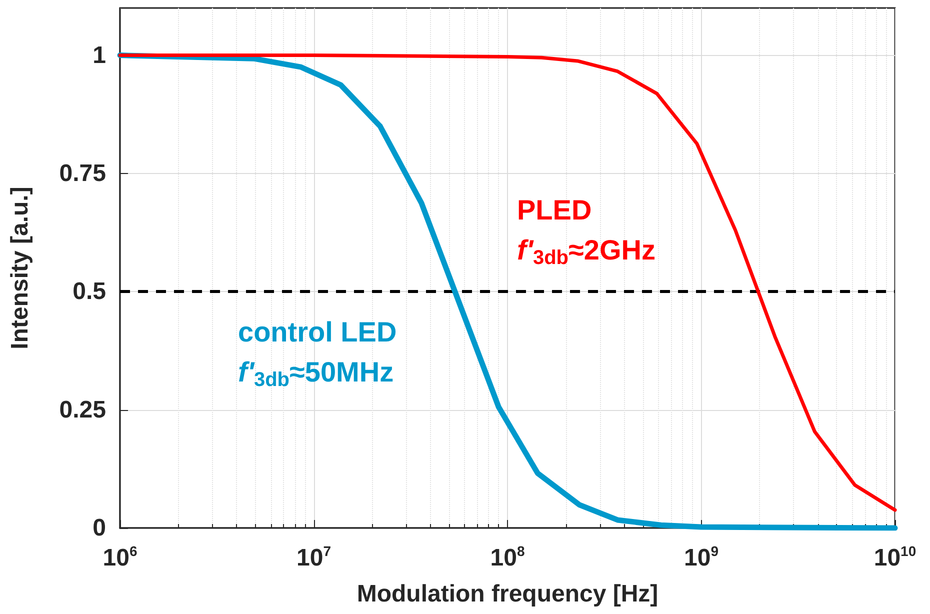 Image resolution: width=930 pixels, height=614 pixels. What do you see at coordinates (20, 268) in the screenshot?
I see `y-axis-title: Intensity [a.u.]` at bounding box center [20, 268].